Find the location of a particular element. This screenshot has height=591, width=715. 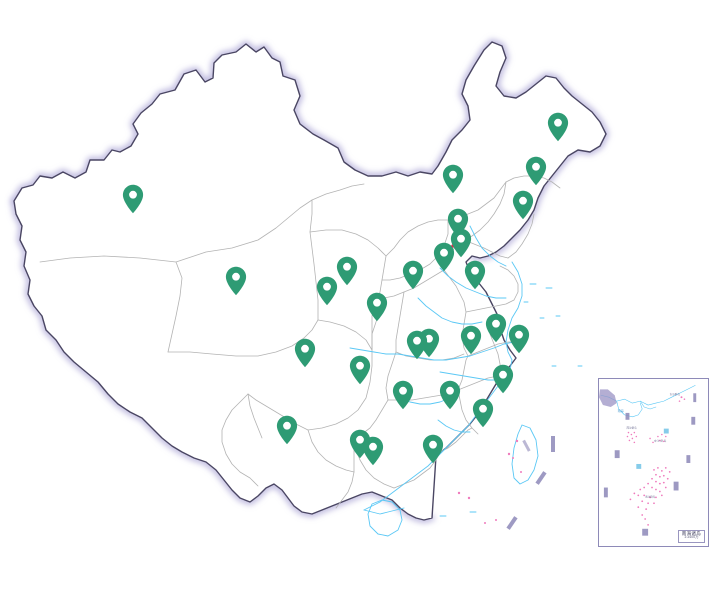

marker-anhui-hefei is located at coordinates (471, 340).